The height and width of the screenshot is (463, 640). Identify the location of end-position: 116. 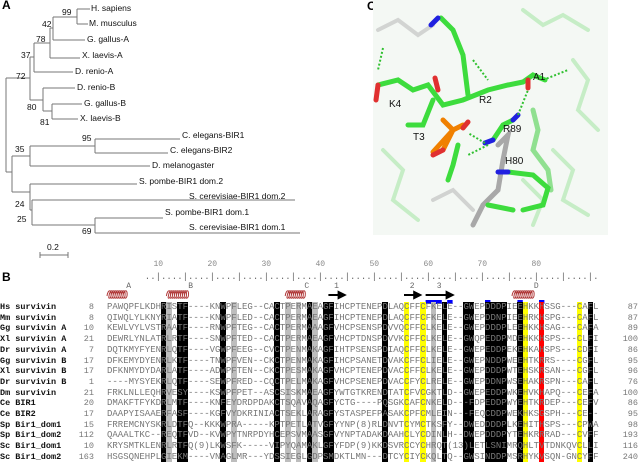
(630, 446).